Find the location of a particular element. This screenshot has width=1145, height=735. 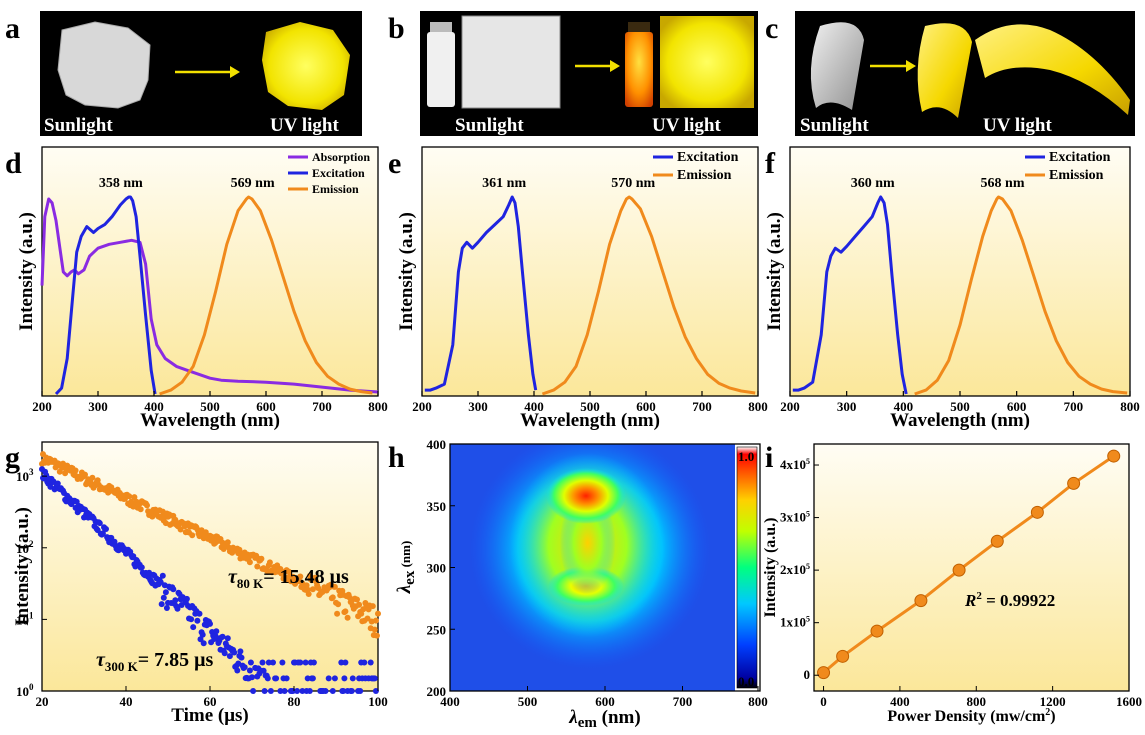

x-tick-label-h: 500 is located at coordinates (528, 701).